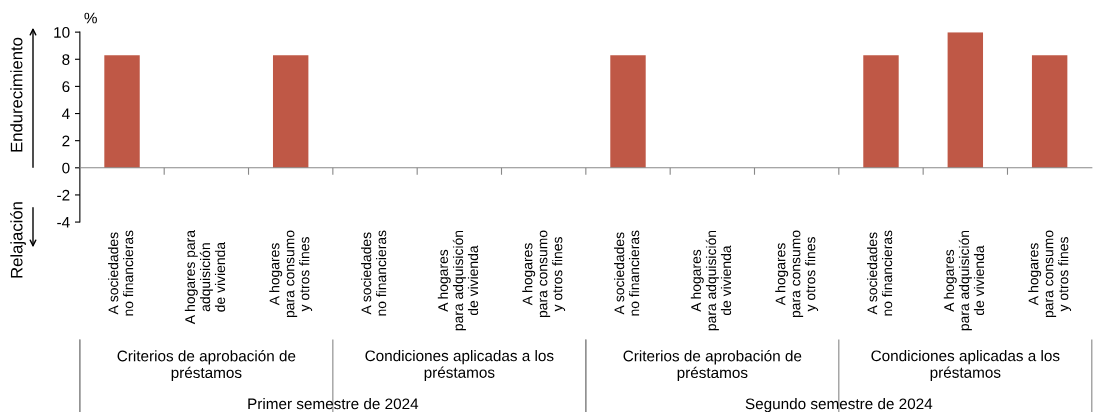  What do you see at coordinates (65, 114) in the screenshot?
I see `y-tick-label: 4` at bounding box center [65, 114].